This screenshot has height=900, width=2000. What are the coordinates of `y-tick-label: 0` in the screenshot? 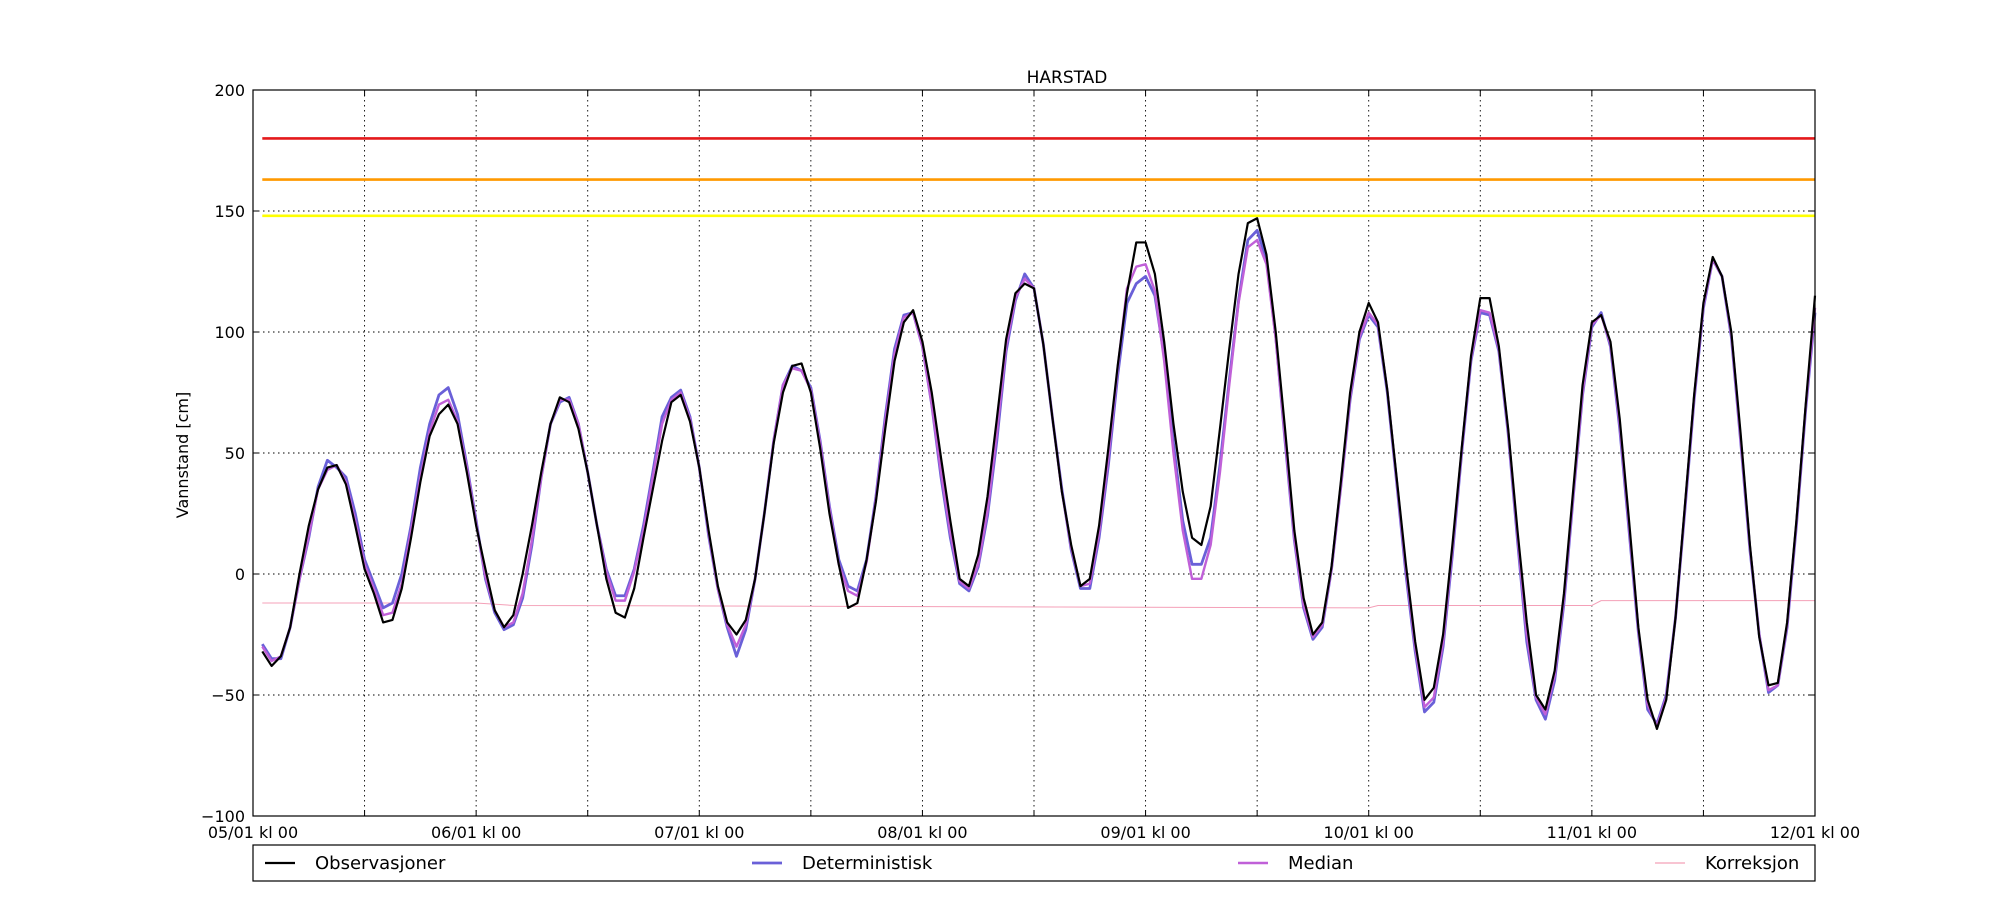 It's located at (240, 574).